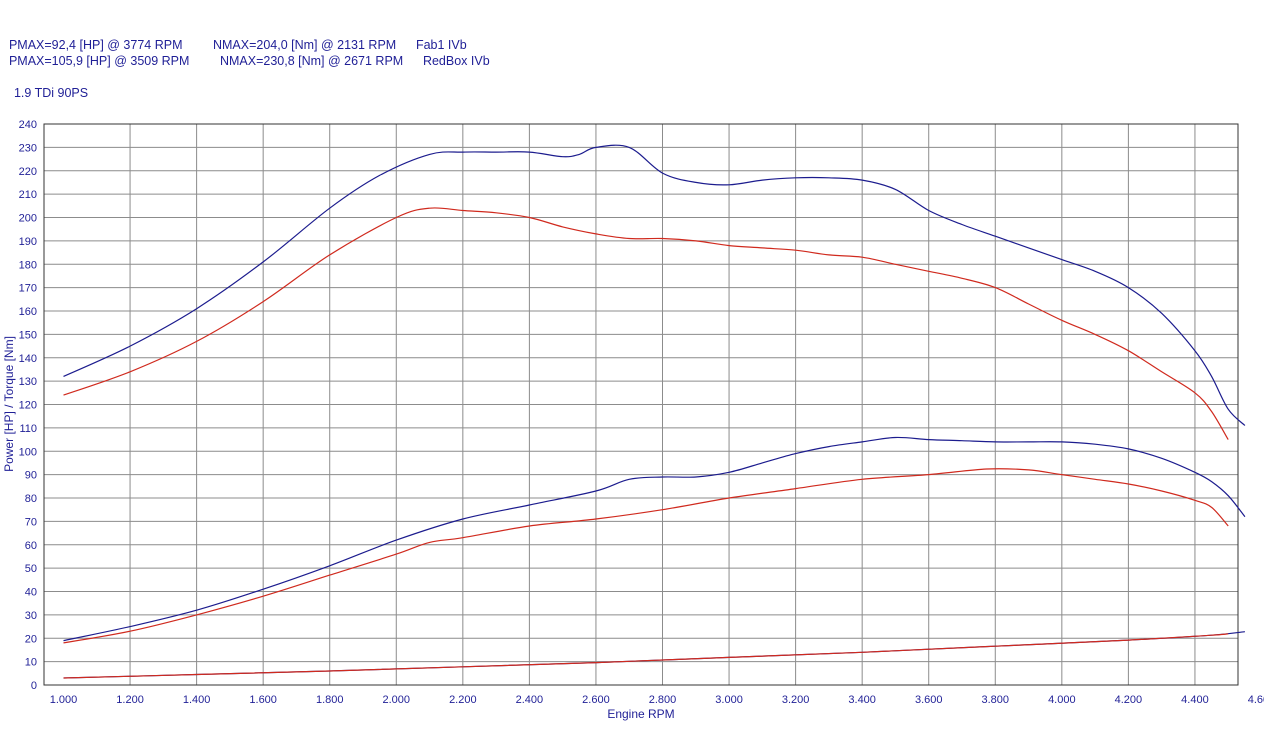  What do you see at coordinates (28, 312) in the screenshot?
I see `y-tick-label: 160` at bounding box center [28, 312].